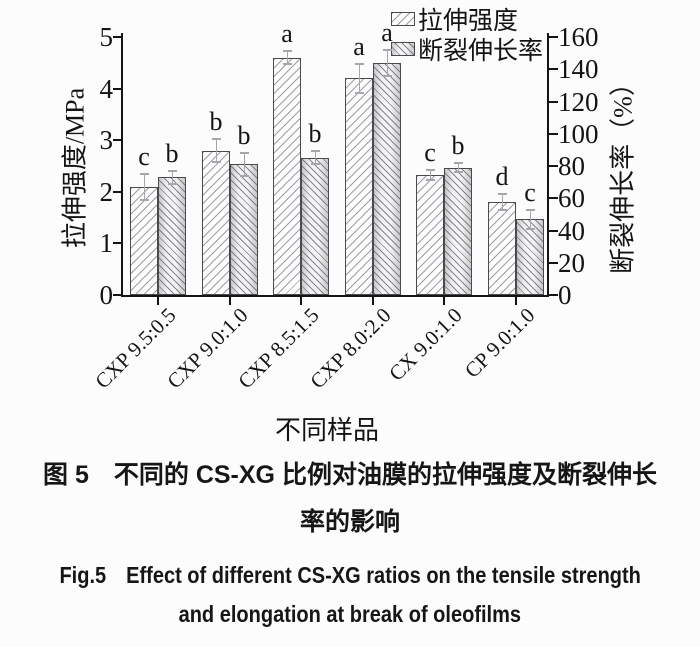 The height and width of the screenshot is (647, 700). Describe the element at coordinates (106, 140) in the screenshot. I see `left-axis-tick-label: 3` at that location.